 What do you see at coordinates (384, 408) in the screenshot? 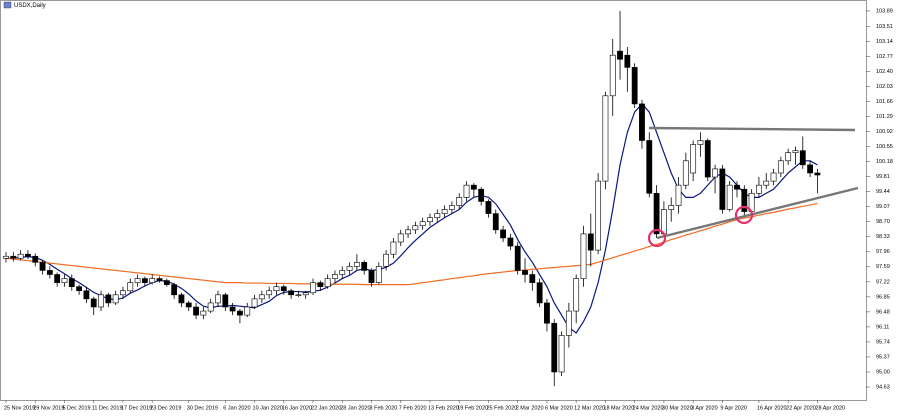
I see `x-tick-label: 3 Feb 2020` at bounding box center [384, 408].